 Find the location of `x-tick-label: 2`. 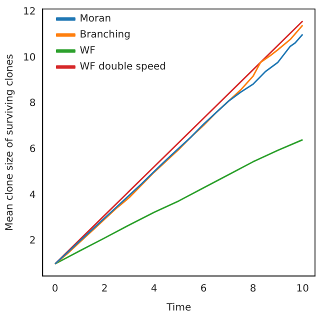

x-tick-label: 2 is located at coordinates (104, 289).